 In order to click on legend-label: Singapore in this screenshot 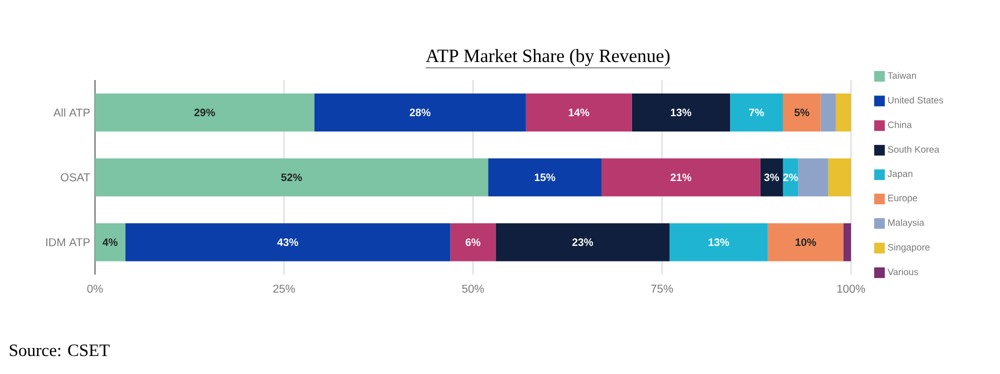, I will do `click(909, 248)`.